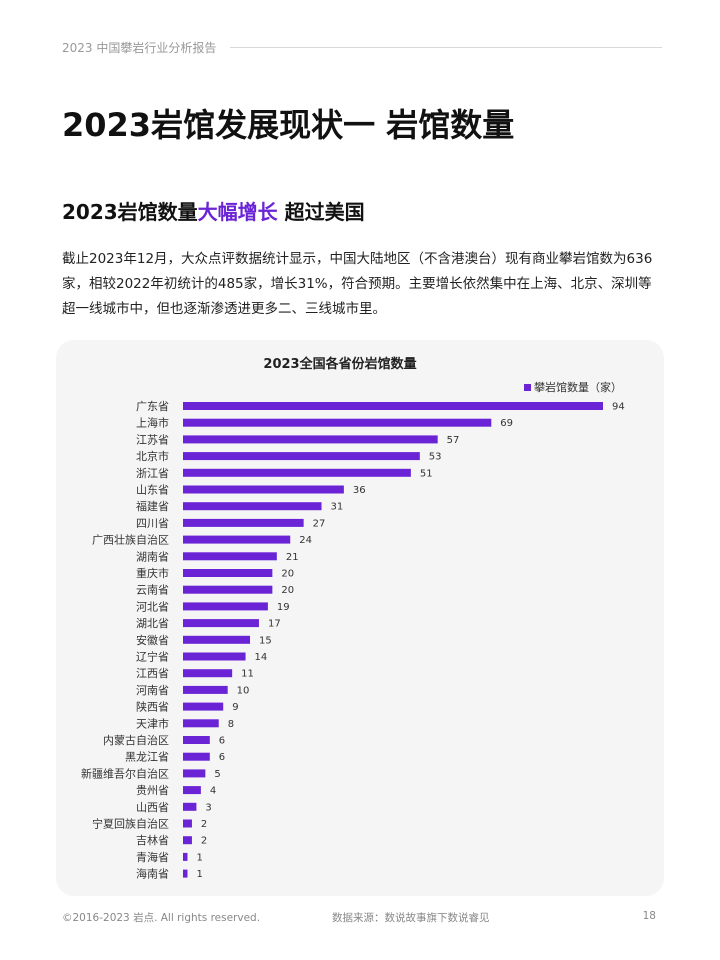 This screenshot has height=960, width=720. I want to click on header-divider, so click(446, 47).